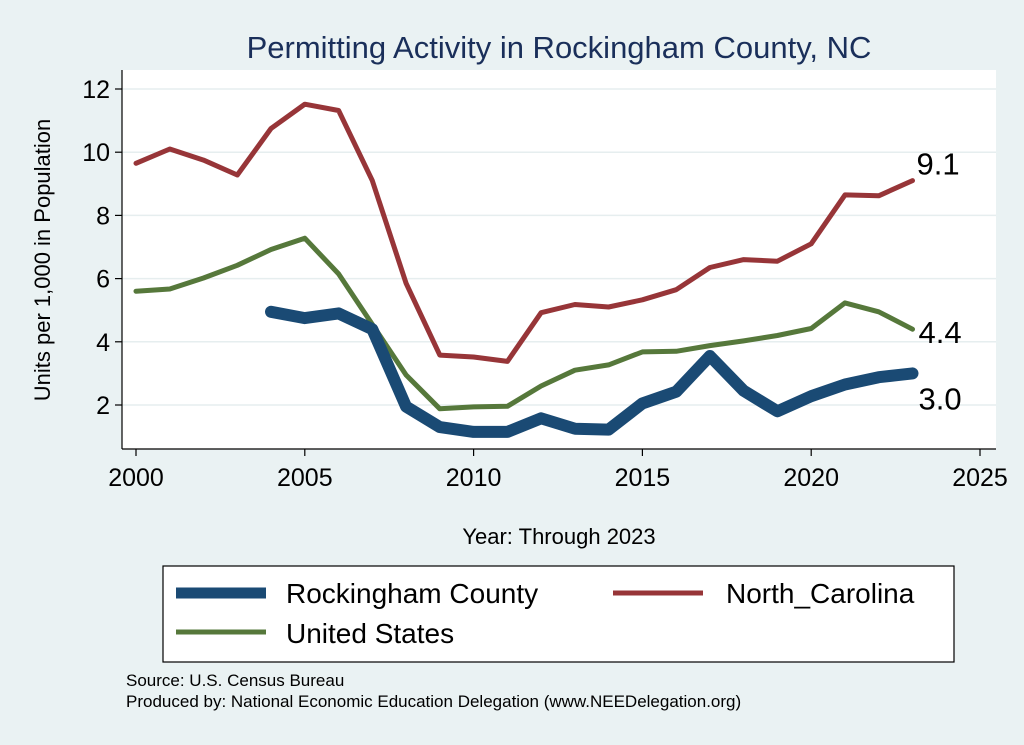 The width and height of the screenshot is (1024, 745). What do you see at coordinates (558, 470) in the screenshot?
I see `x-ticks: 2000 2005 2010 2015 2020 2025` at bounding box center [558, 470].